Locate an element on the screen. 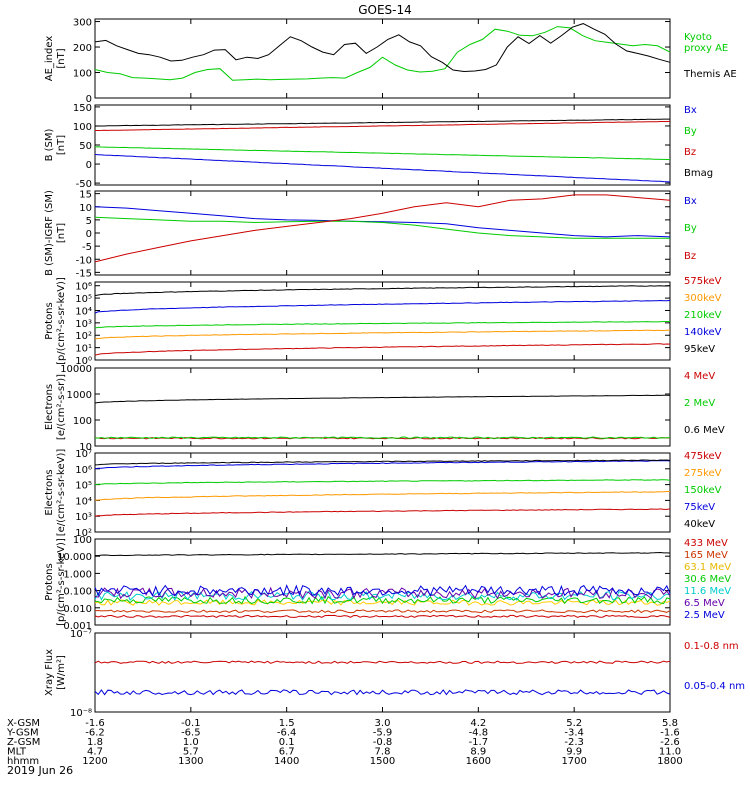 The image size is (750, 800). x-axis-row-label: X-GSM is located at coordinates (23, 723).